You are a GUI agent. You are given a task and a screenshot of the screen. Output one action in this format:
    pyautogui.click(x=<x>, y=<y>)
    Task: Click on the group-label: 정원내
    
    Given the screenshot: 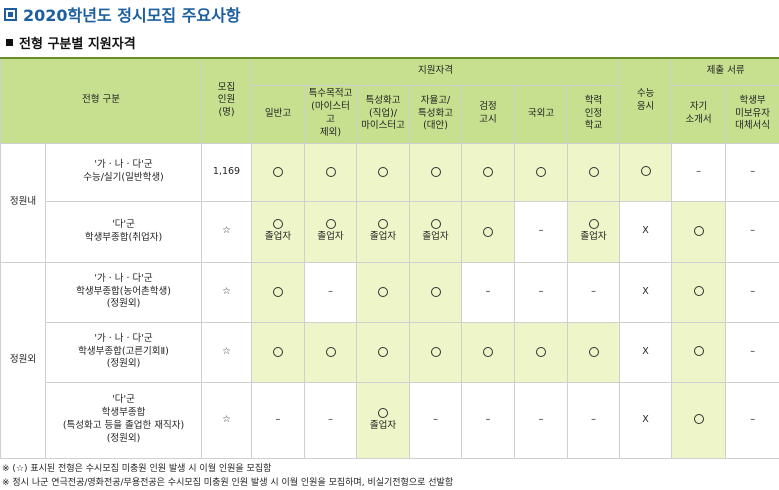 What is the action you would take?
    pyautogui.click(x=23, y=202)
    